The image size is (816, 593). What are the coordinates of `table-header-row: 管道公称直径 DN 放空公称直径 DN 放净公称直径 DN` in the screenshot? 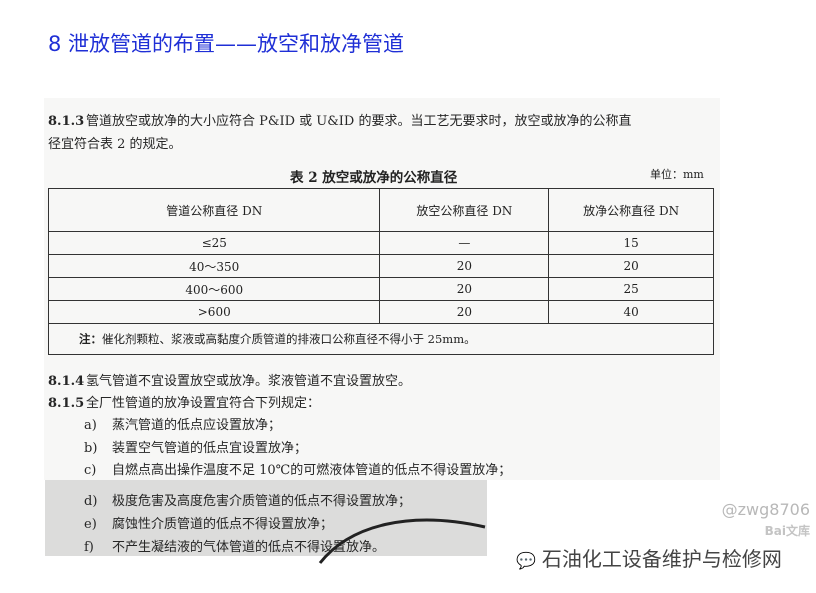 It's located at (380, 210).